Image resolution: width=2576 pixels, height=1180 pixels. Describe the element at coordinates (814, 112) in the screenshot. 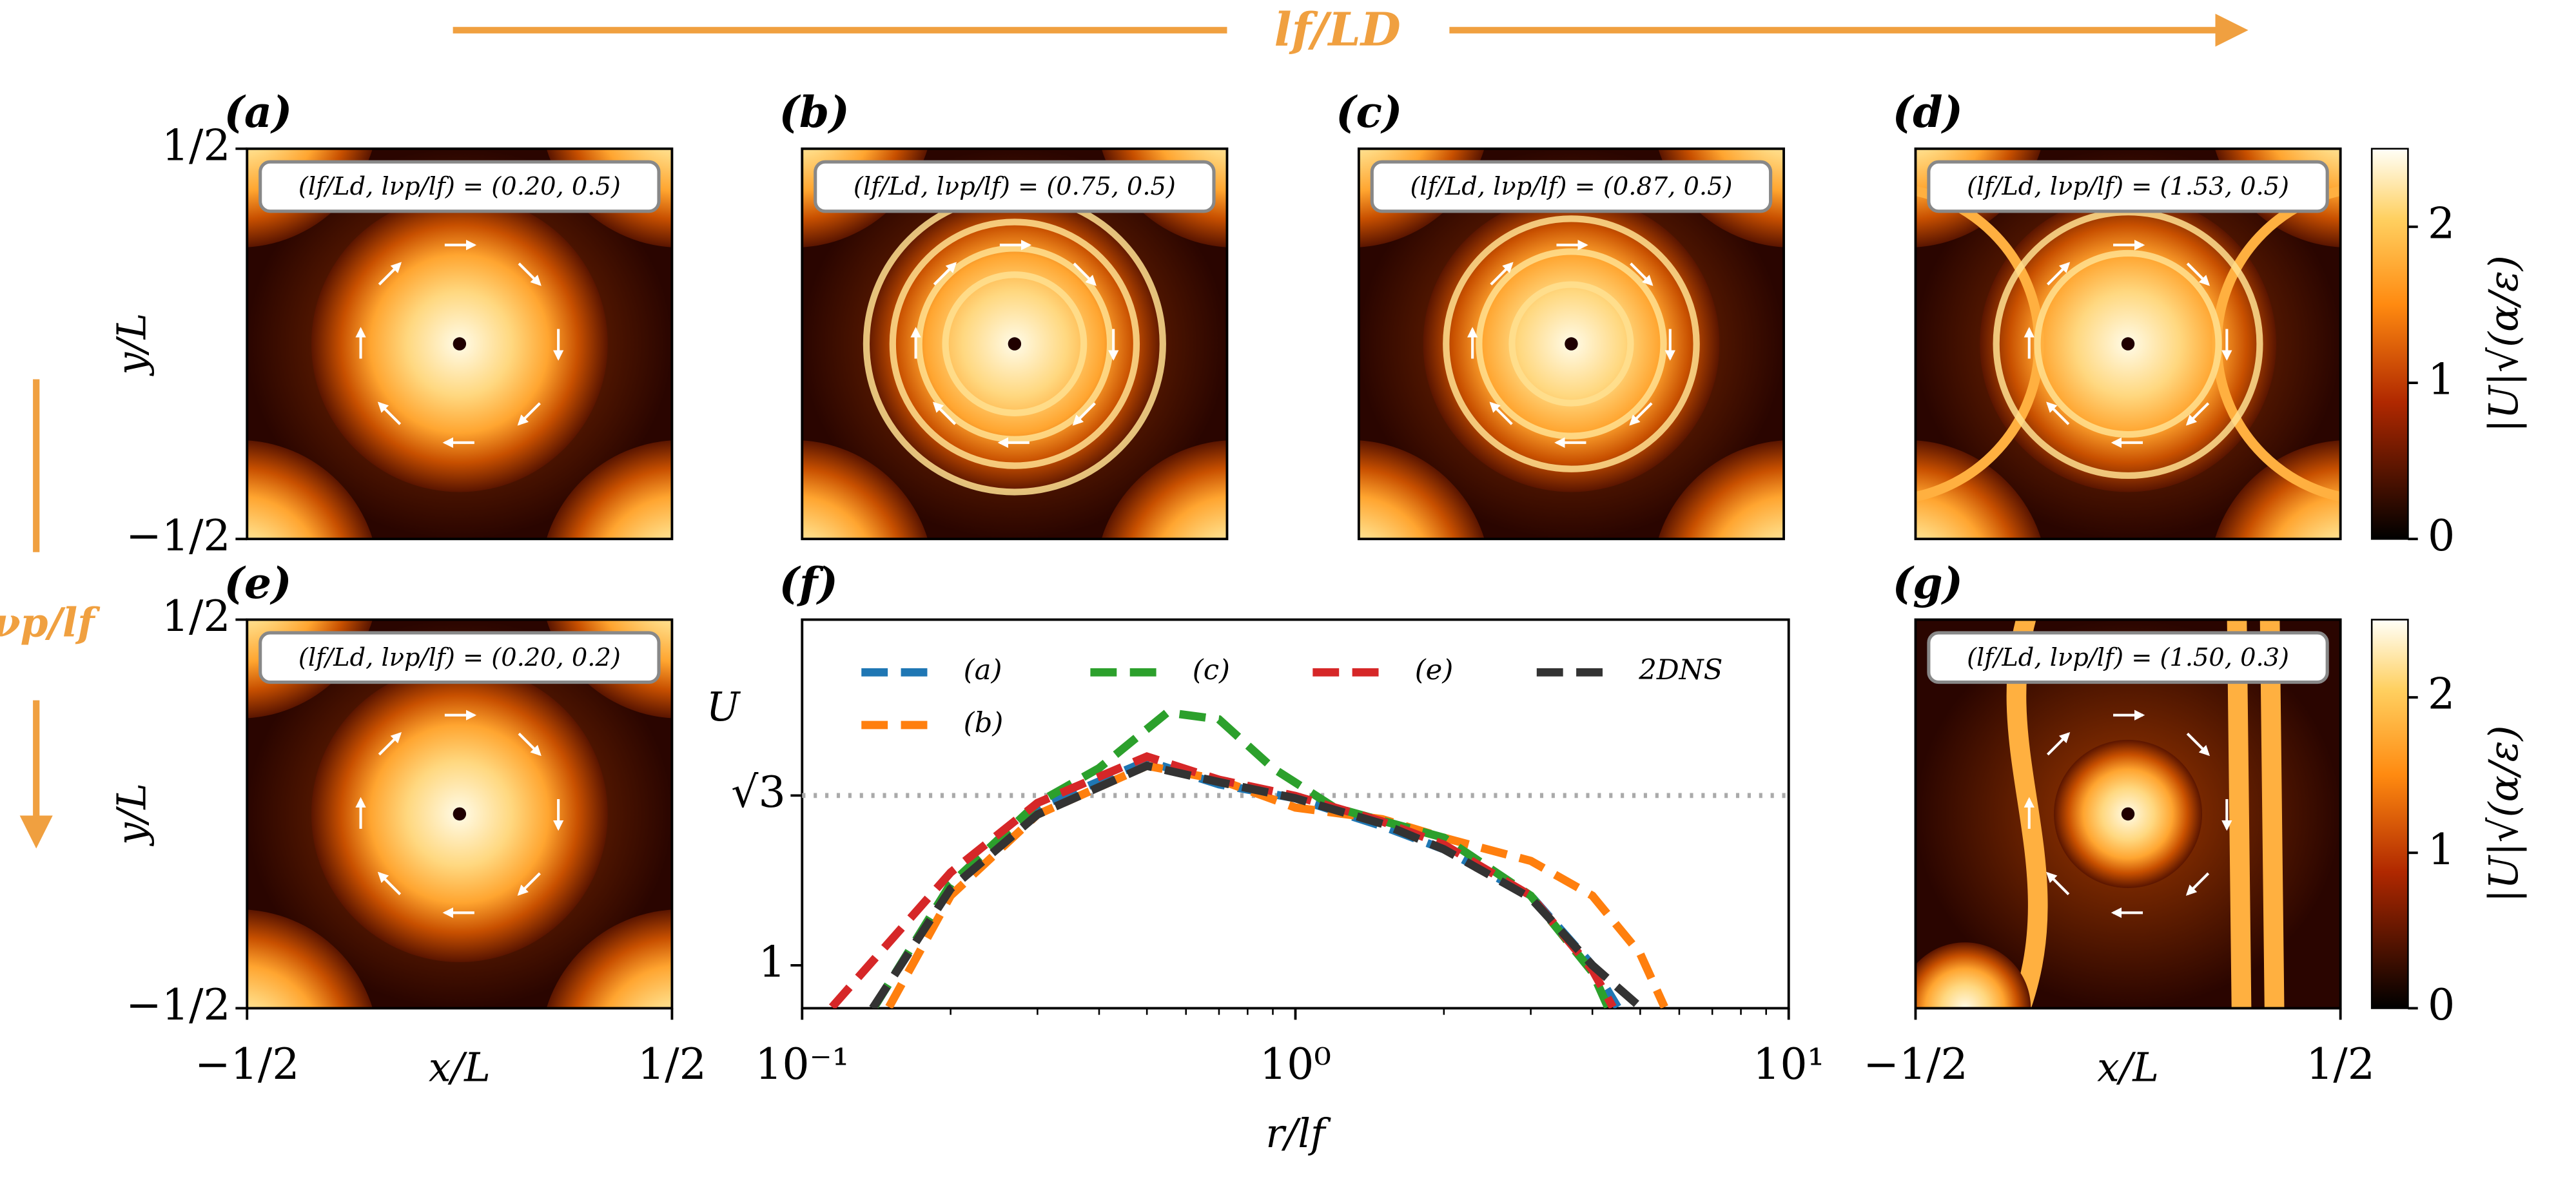

I see `panel-label: (b)` at that location.